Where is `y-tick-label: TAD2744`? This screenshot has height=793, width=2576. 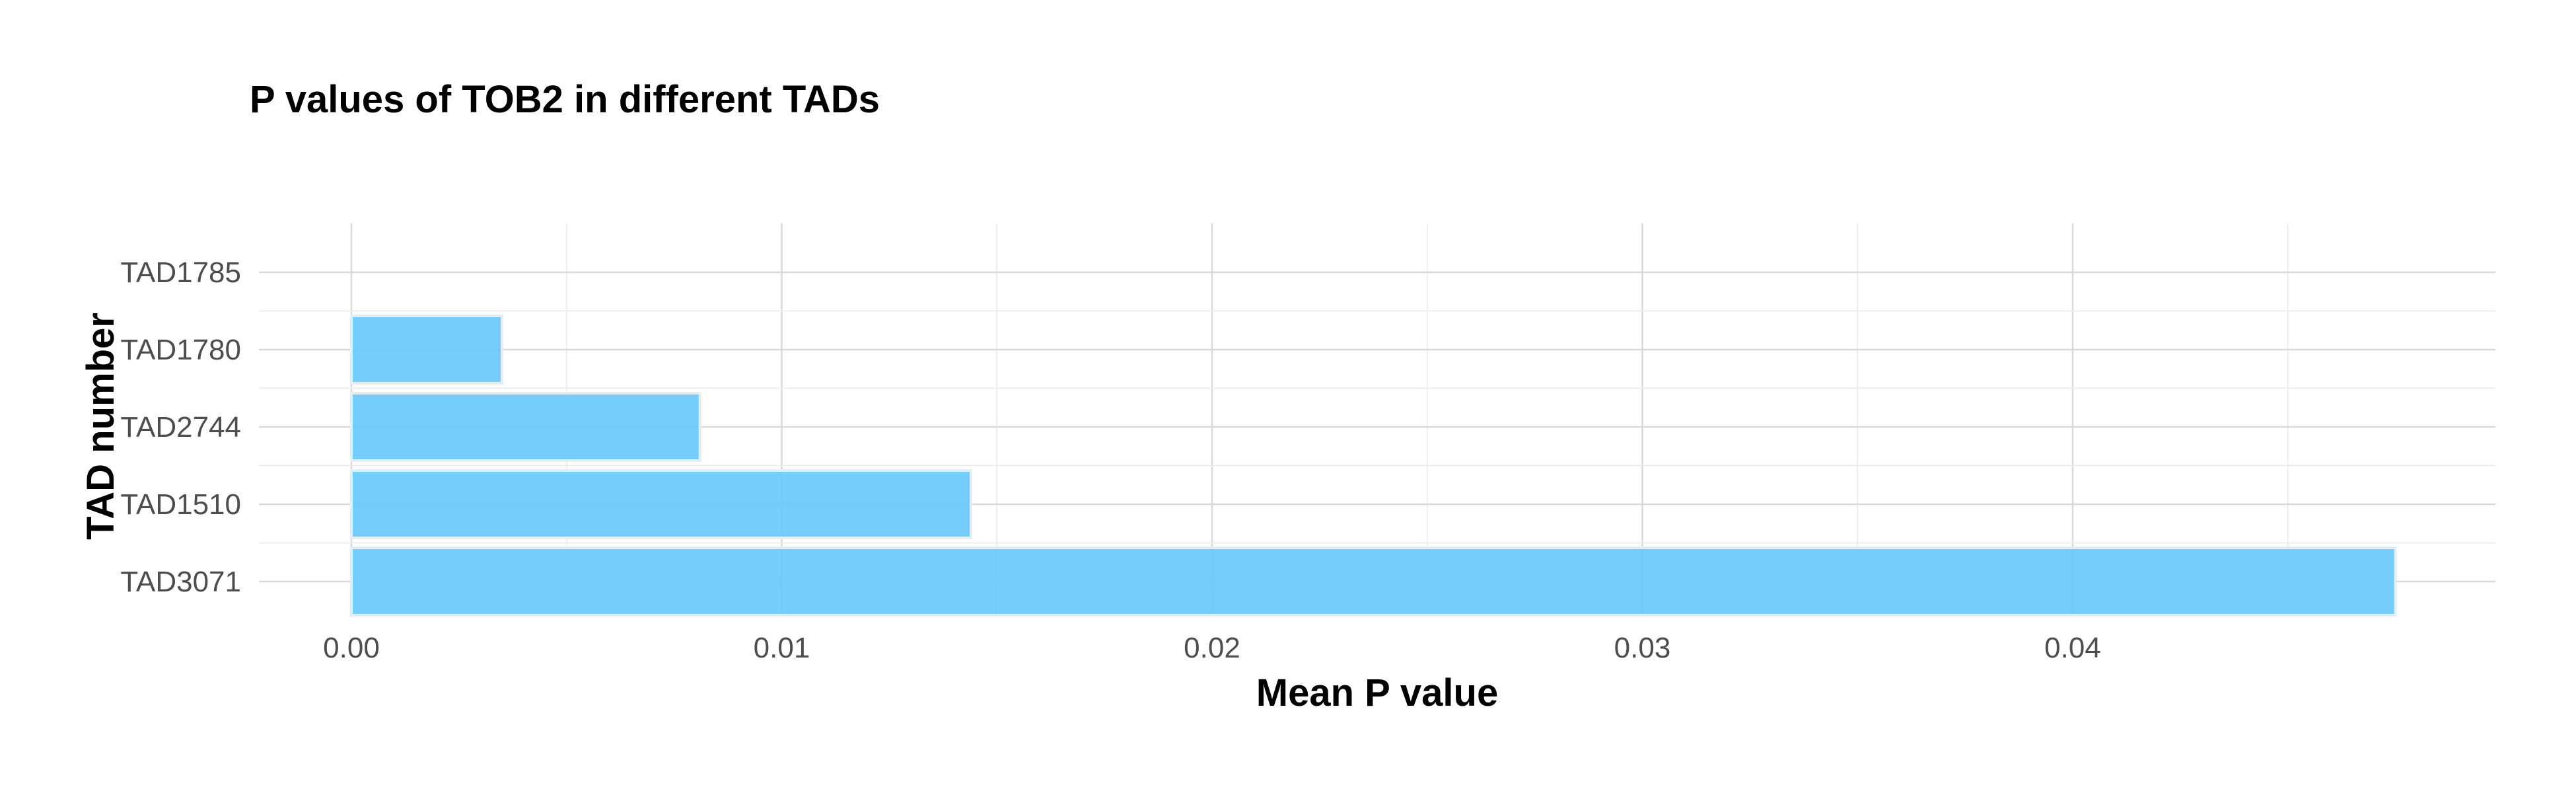 y-tick-label: TAD2744 is located at coordinates (180, 427).